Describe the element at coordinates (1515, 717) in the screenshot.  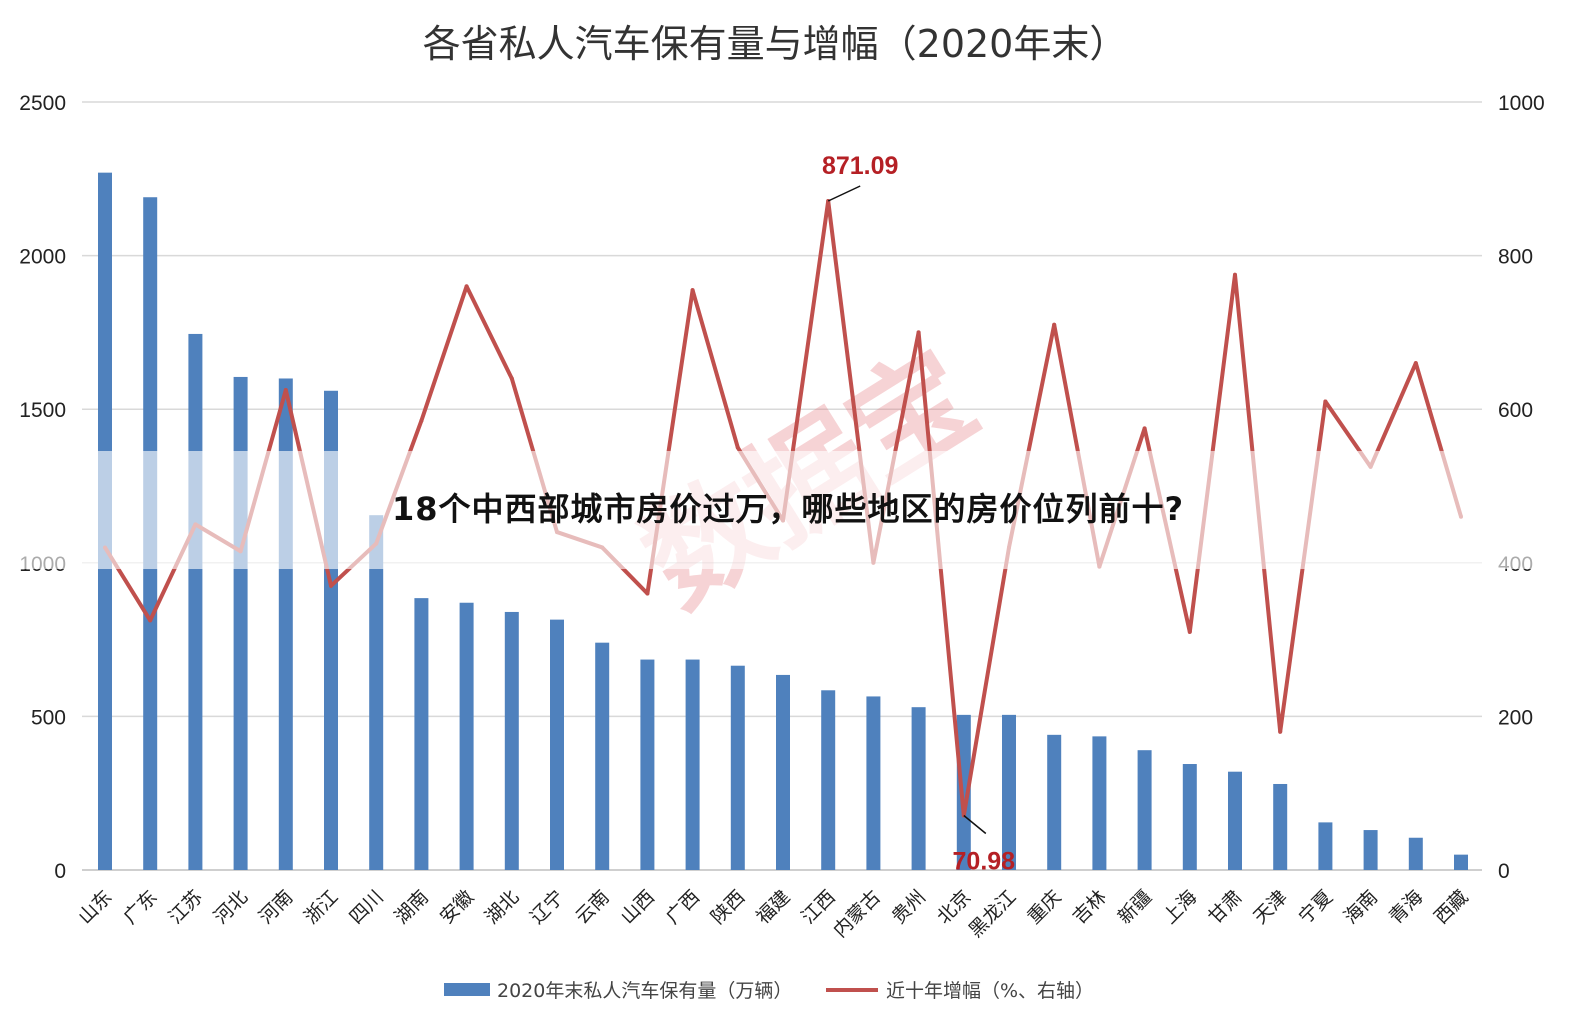
I see `right-tick-label: 200` at that location.